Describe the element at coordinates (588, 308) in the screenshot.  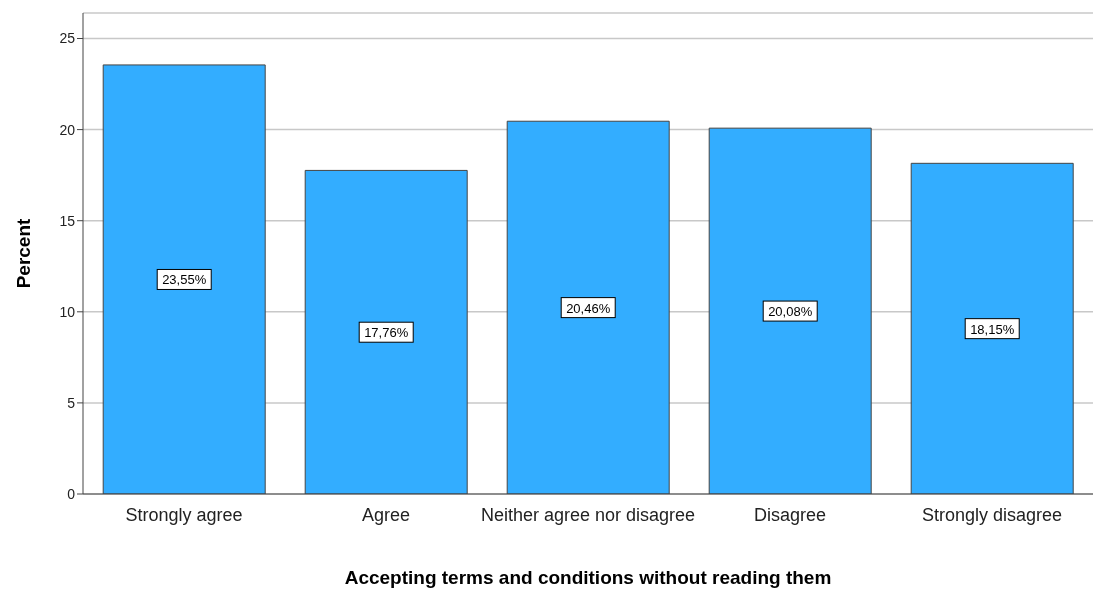
I see `data-label: 20,46%` at that location.